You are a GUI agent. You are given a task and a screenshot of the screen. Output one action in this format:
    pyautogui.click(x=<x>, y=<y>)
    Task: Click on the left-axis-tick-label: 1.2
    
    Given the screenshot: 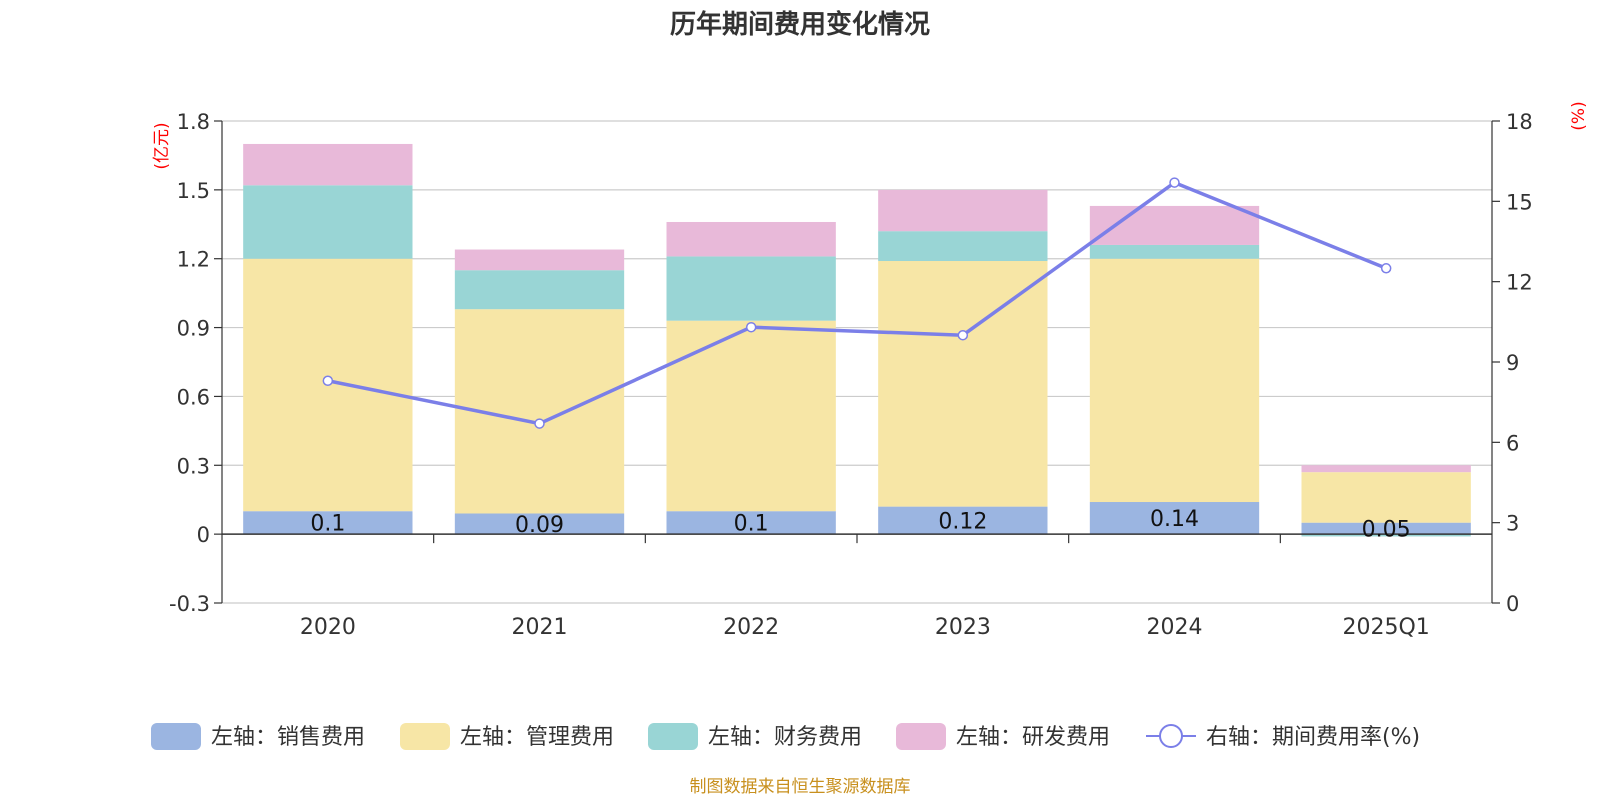 What is the action you would take?
    pyautogui.click(x=193, y=260)
    